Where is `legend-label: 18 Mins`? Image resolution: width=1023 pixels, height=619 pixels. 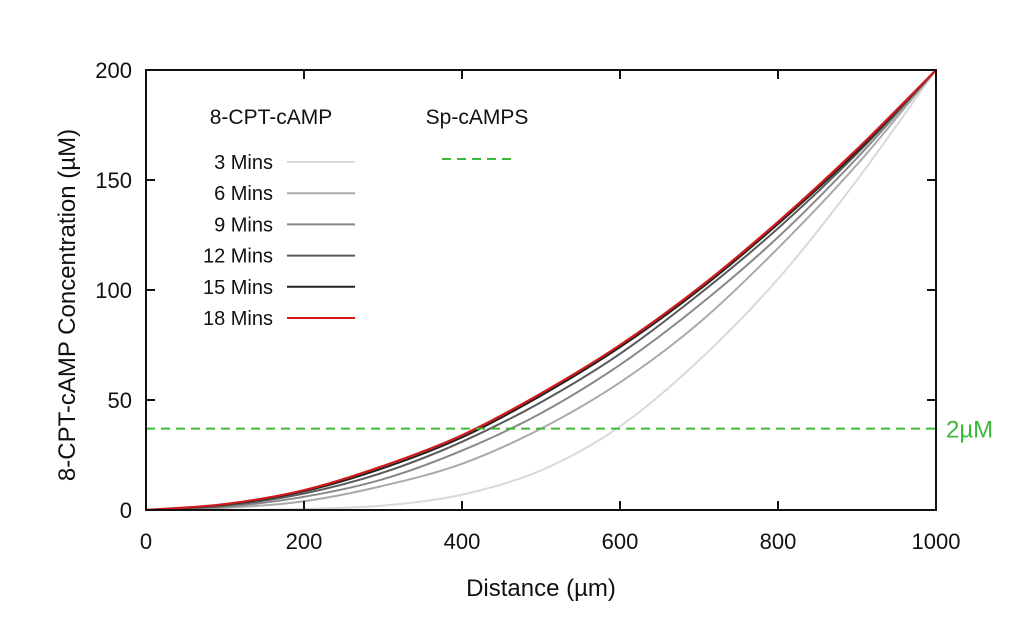
legend-label: 18 Mins is located at coordinates (238, 319).